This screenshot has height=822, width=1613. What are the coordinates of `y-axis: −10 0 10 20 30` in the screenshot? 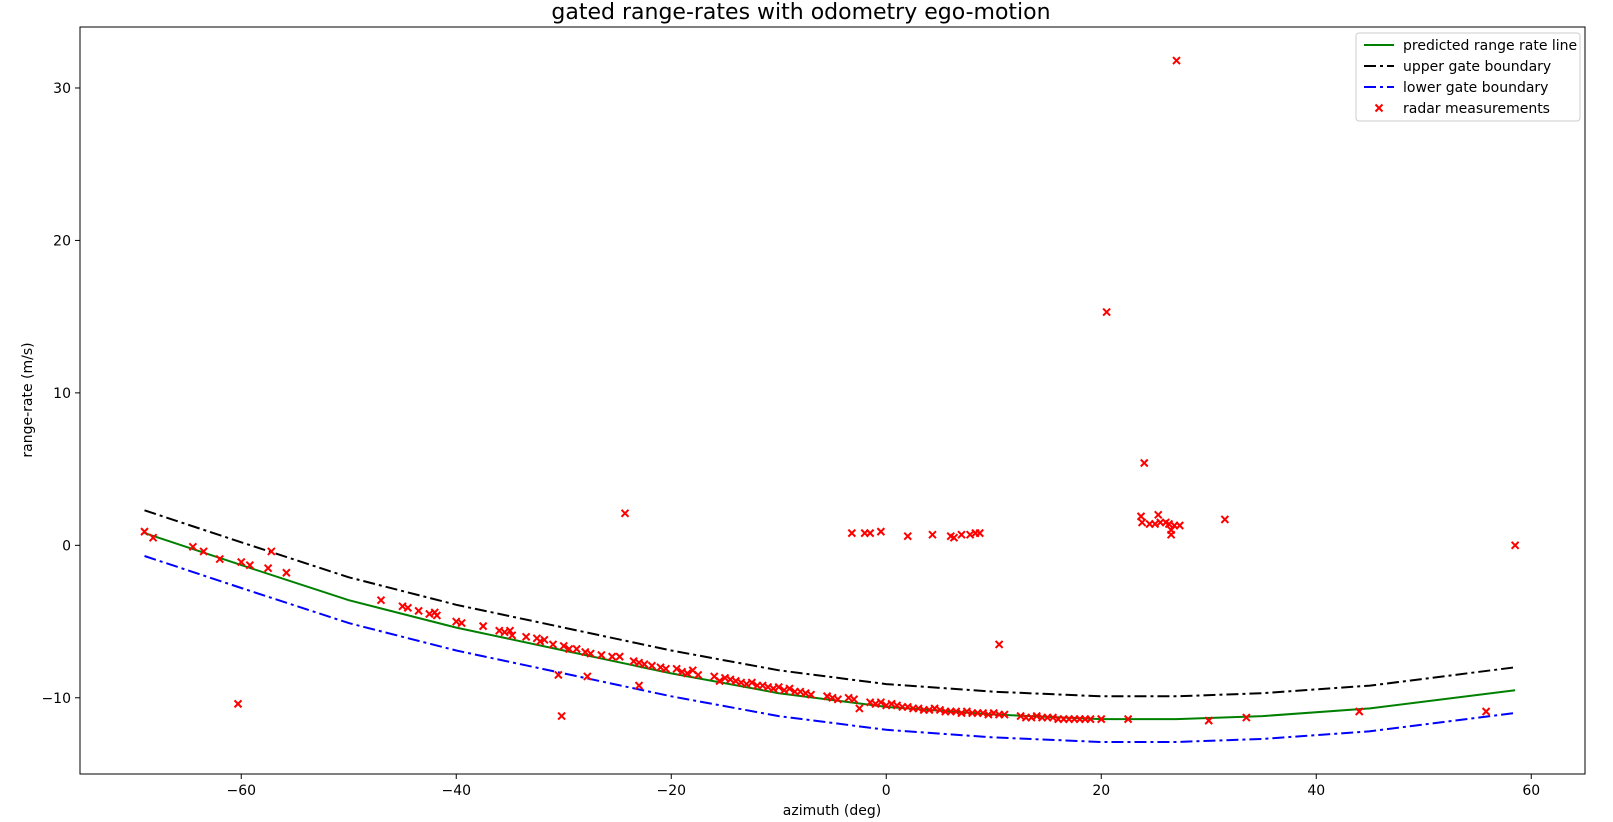 It's located at (60, 394).